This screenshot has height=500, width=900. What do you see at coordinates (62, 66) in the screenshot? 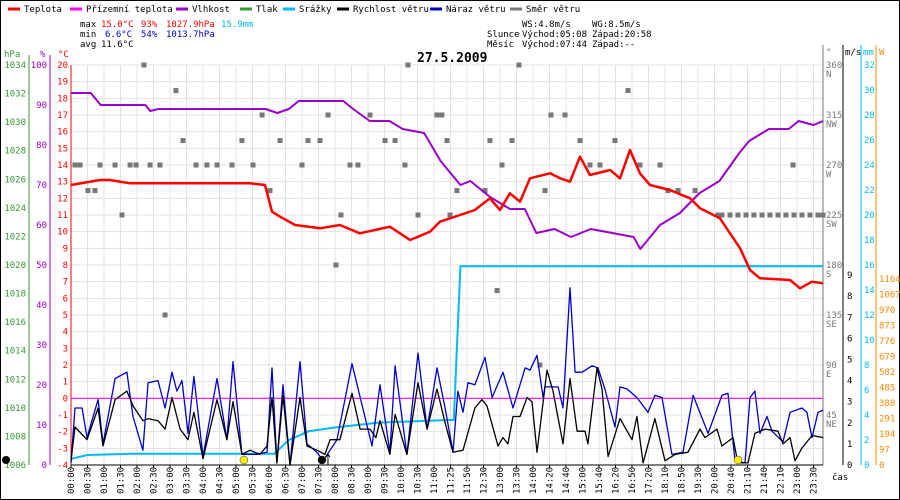
I see `tick-temperature: 20` at bounding box center [62, 66].